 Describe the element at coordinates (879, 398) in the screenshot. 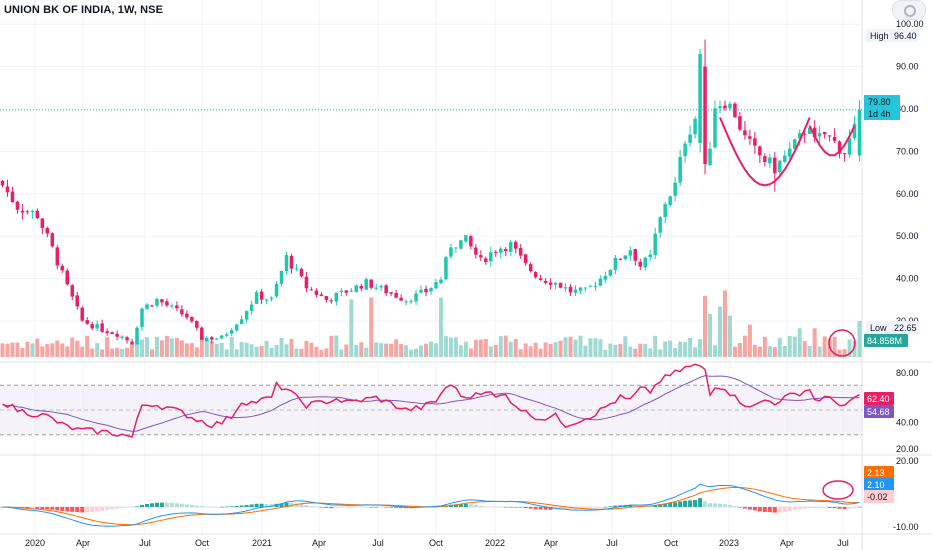

I see `rsi-value-tag: 62.40` at that location.